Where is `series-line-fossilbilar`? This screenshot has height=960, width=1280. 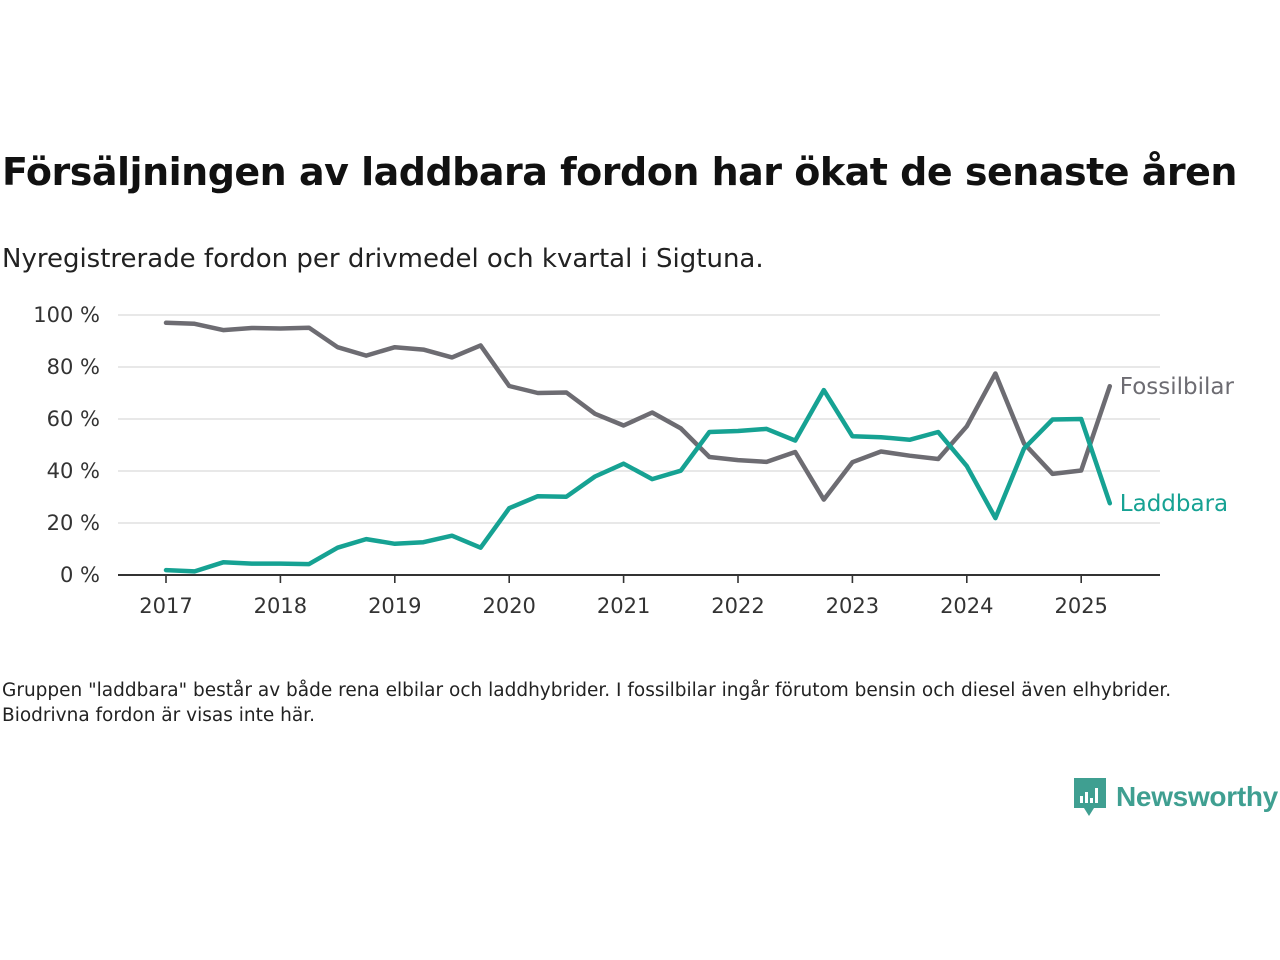 series-line-fossilbilar is located at coordinates (638, 411).